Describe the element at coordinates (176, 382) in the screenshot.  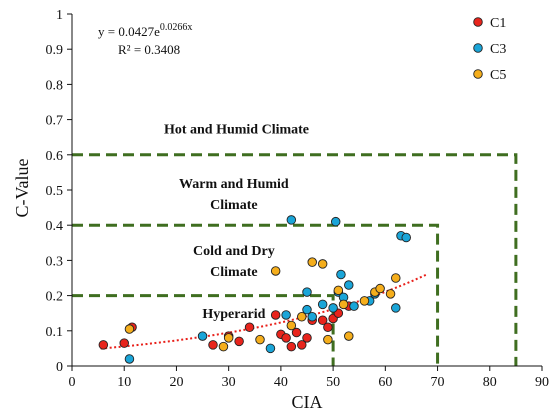
I see `x-tick-label: 20` at that location.